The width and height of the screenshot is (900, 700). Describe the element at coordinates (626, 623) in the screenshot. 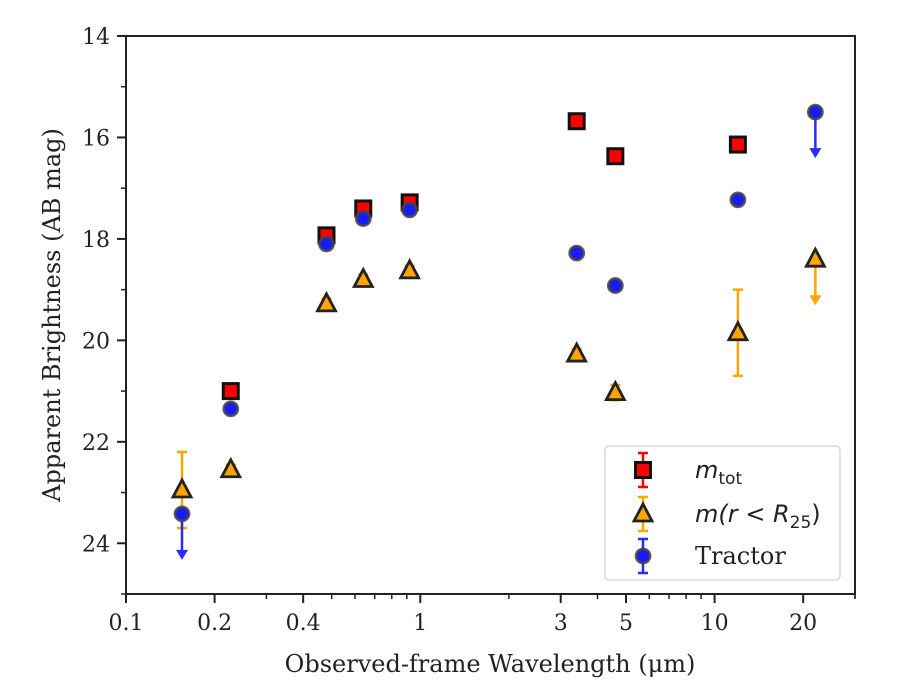

I see `x-tick-label: 5` at that location.